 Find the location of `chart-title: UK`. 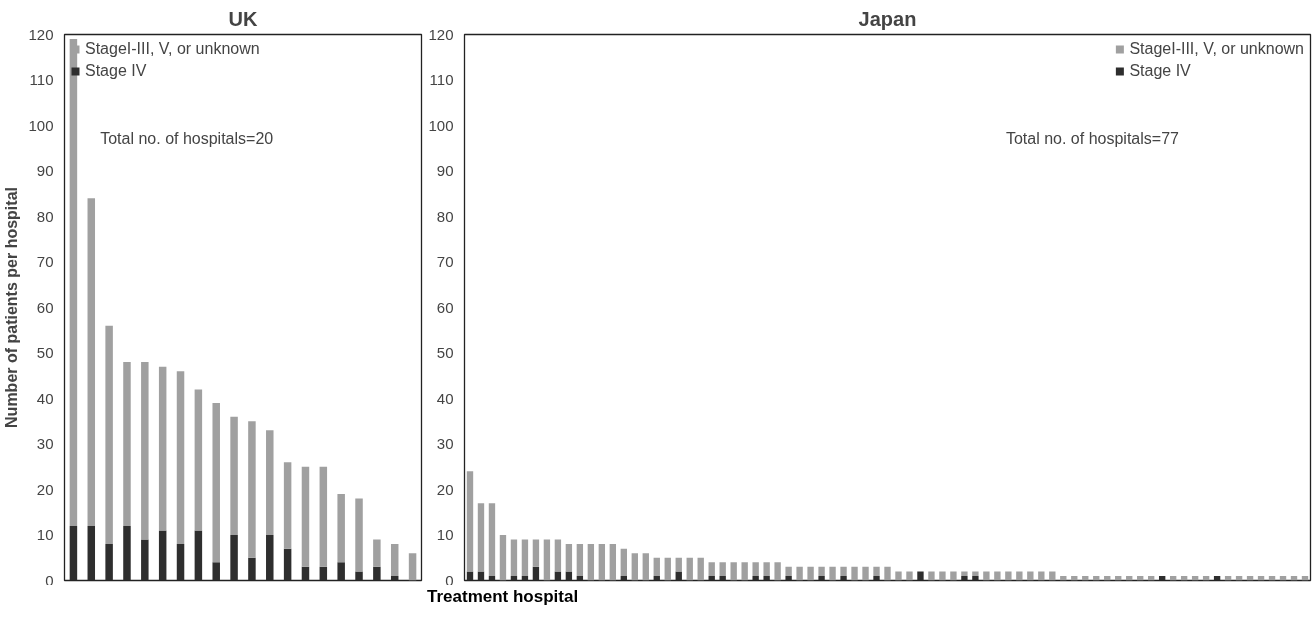

chart-title: UK is located at coordinates (243, 18).